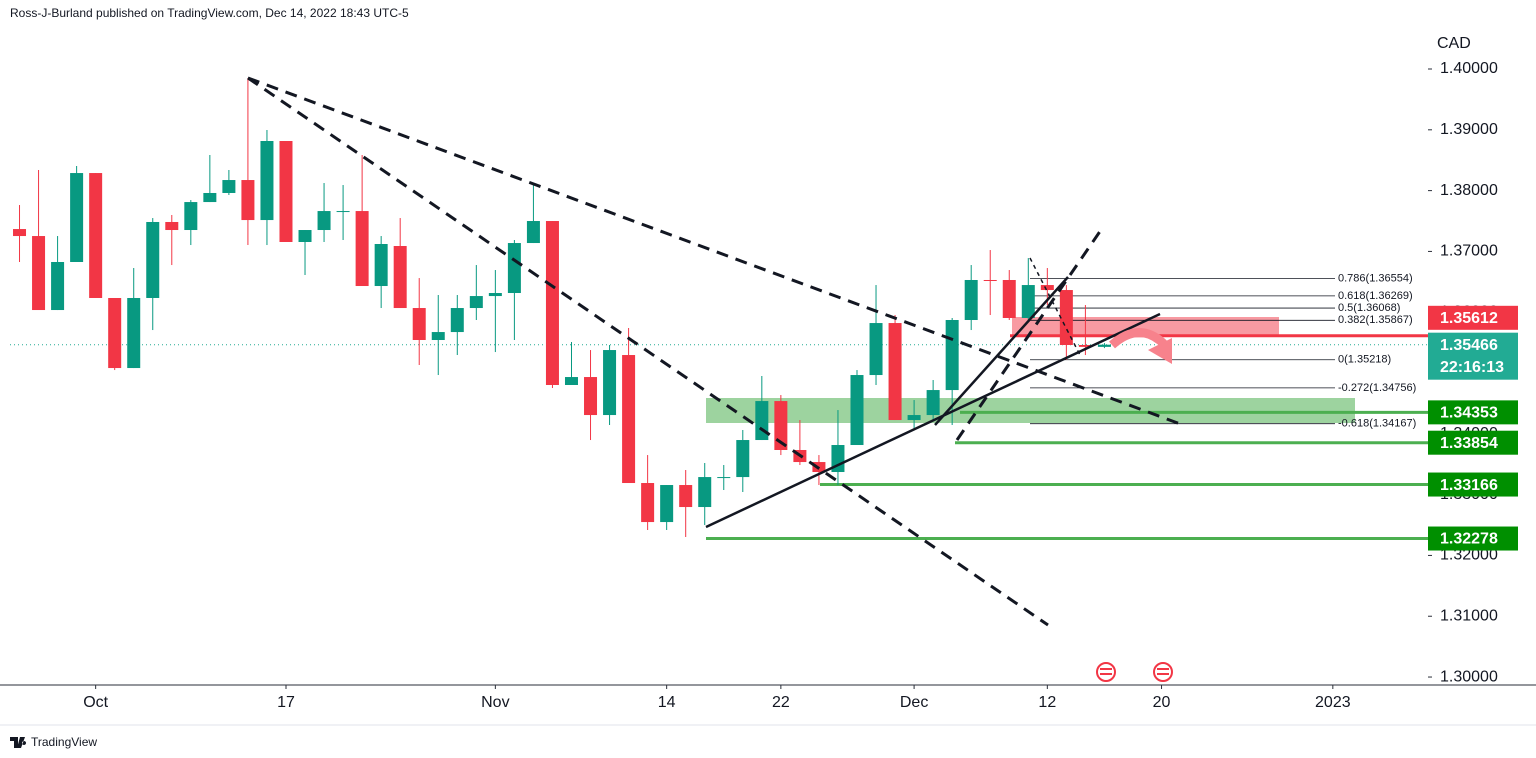 The image size is (1536, 758). I want to click on fib-label: 0.786(1.36554), so click(1375, 278).